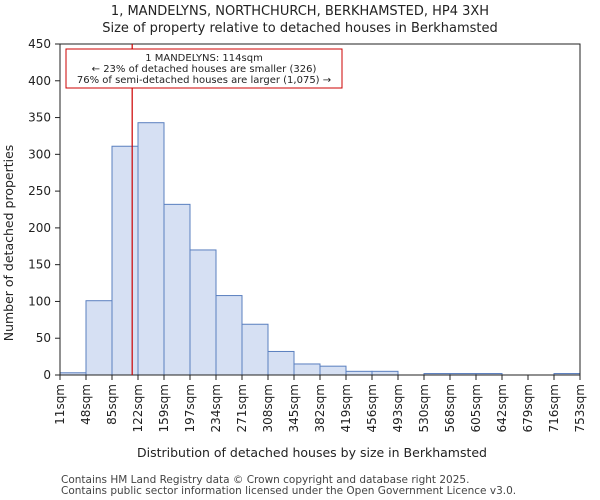 Image resolution: width=600 pixels, height=500 pixels. What do you see at coordinates (320, 408) in the screenshot?
I see `x-tick-label: 382sqm` at bounding box center [320, 408].